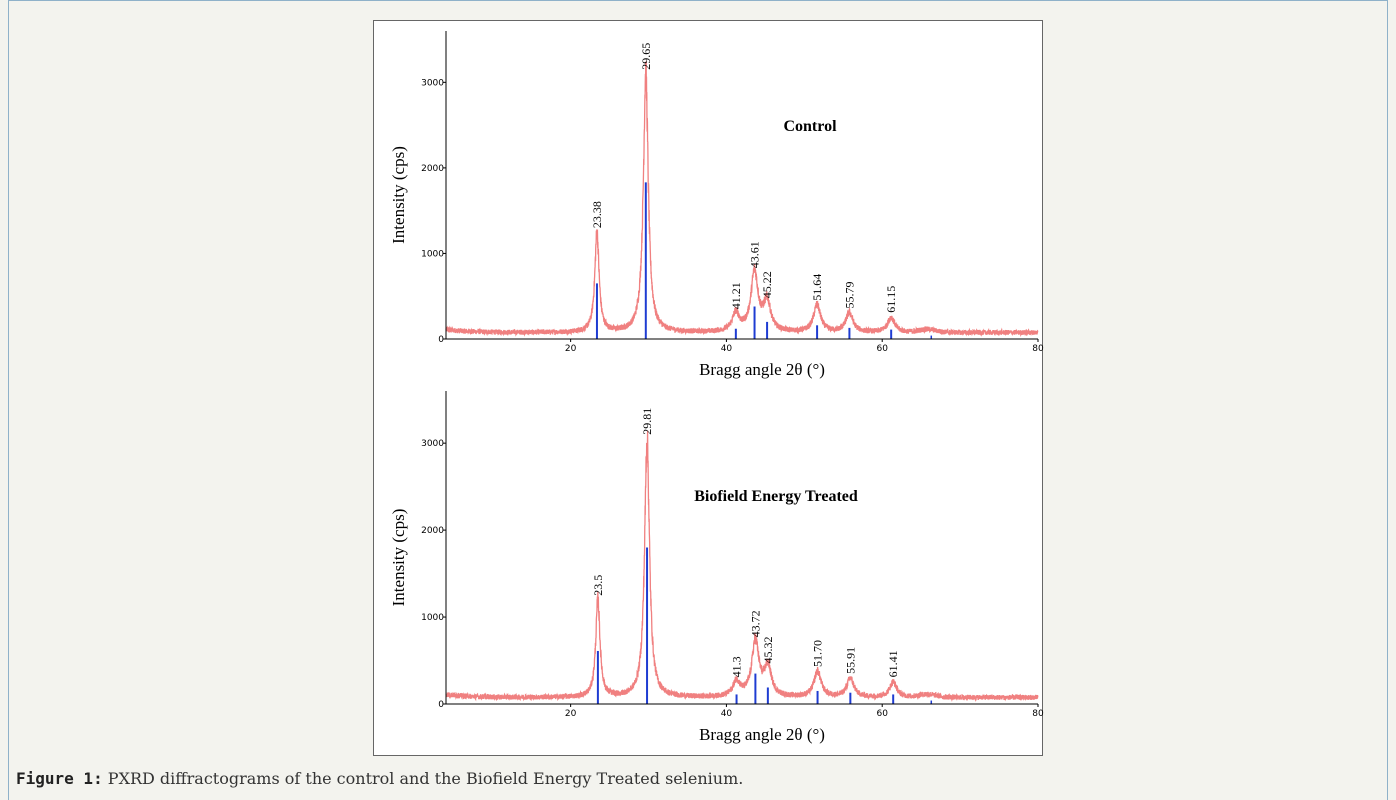  I want to click on peak-label: 51.64, so click(817, 287).